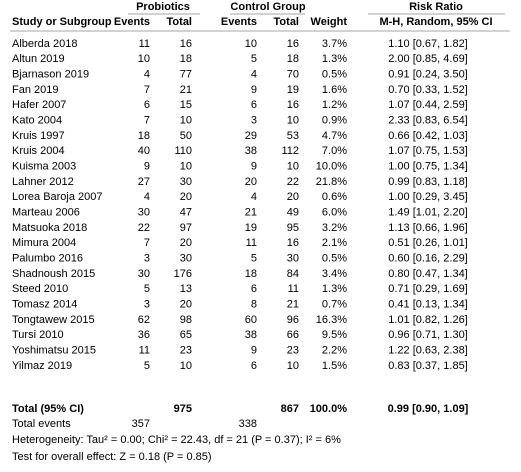 The width and height of the screenshot is (521, 472). I want to click on cell: 0.60 [0.16, 2.29], so click(428, 259).